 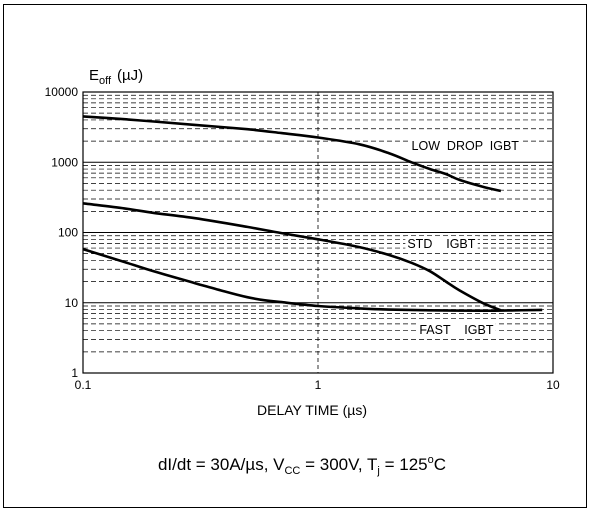 I want to click on y-tick-label: 100, so click(x=68, y=233).